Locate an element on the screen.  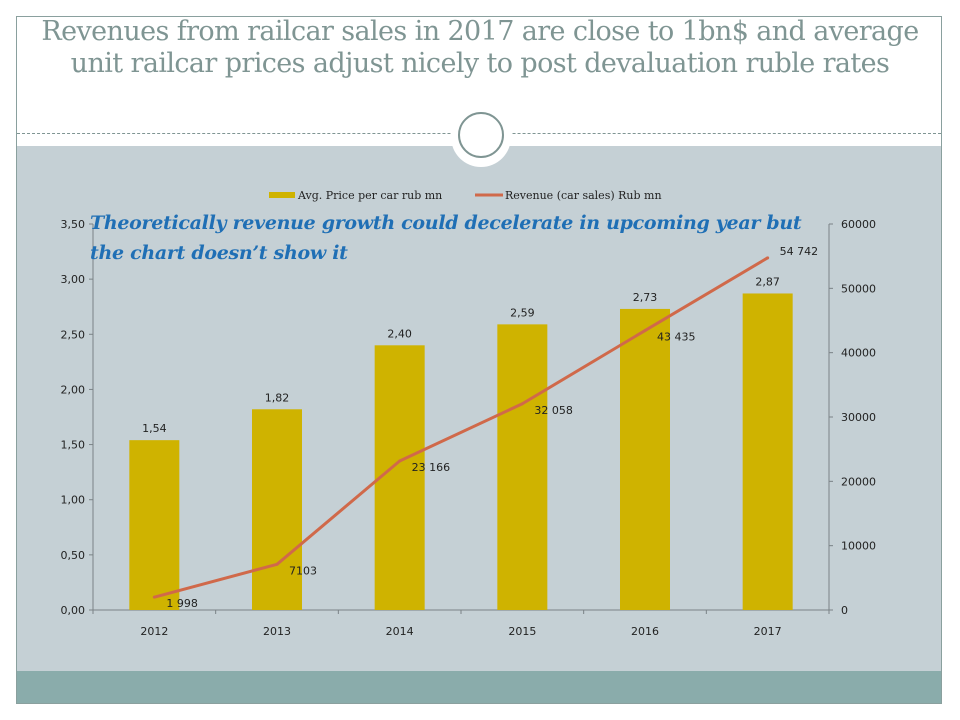
footer-band is located at coordinates (479, 687).